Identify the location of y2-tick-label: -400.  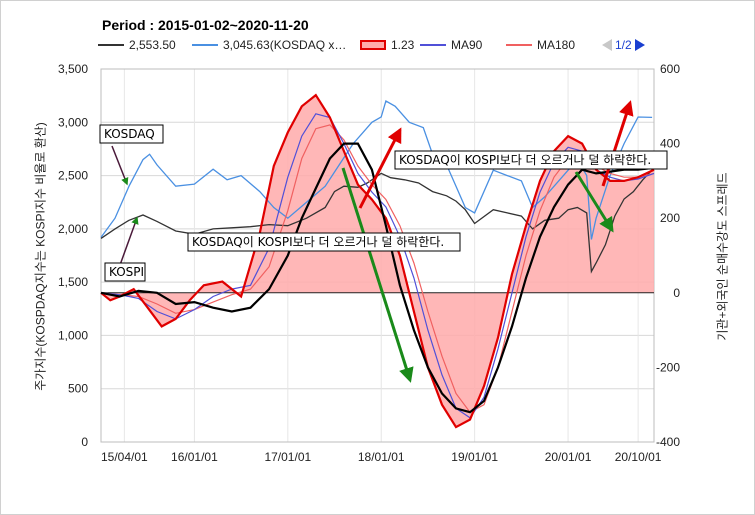
(668, 442).